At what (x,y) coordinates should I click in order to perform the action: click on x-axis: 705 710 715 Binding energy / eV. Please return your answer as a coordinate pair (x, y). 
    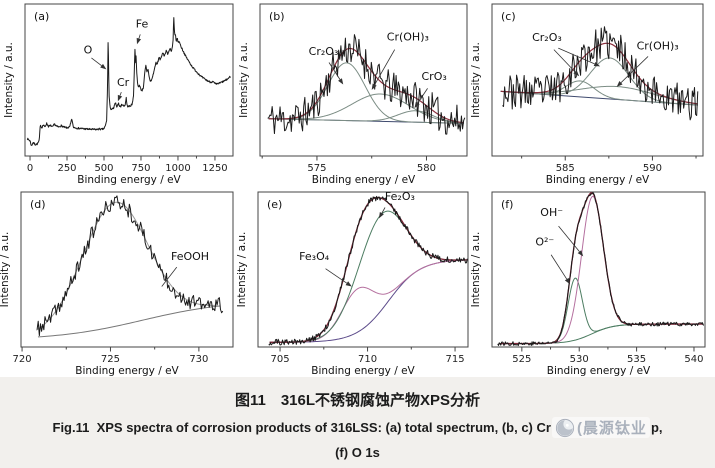
    Looking at the image, I should click on (368, 362).